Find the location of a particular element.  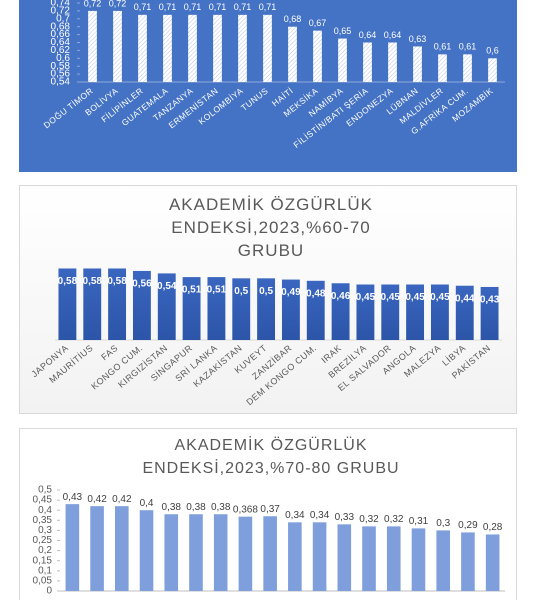

data-label: 0,31 is located at coordinates (419, 521).